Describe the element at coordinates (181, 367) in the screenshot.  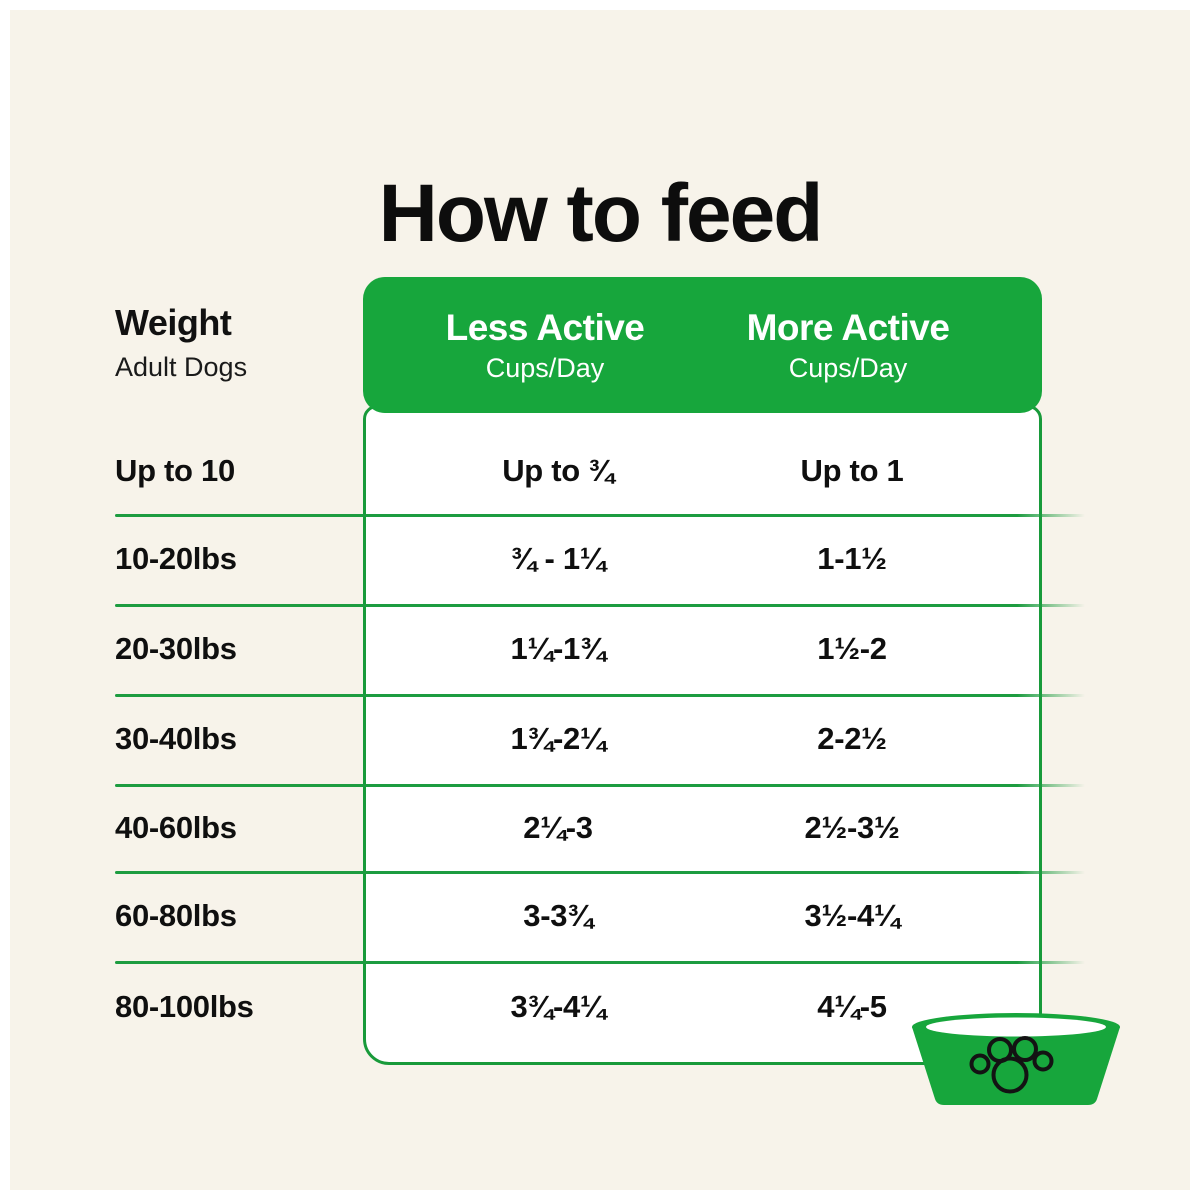
I see `weight-column-subtitle: Adult Dogs` at that location.